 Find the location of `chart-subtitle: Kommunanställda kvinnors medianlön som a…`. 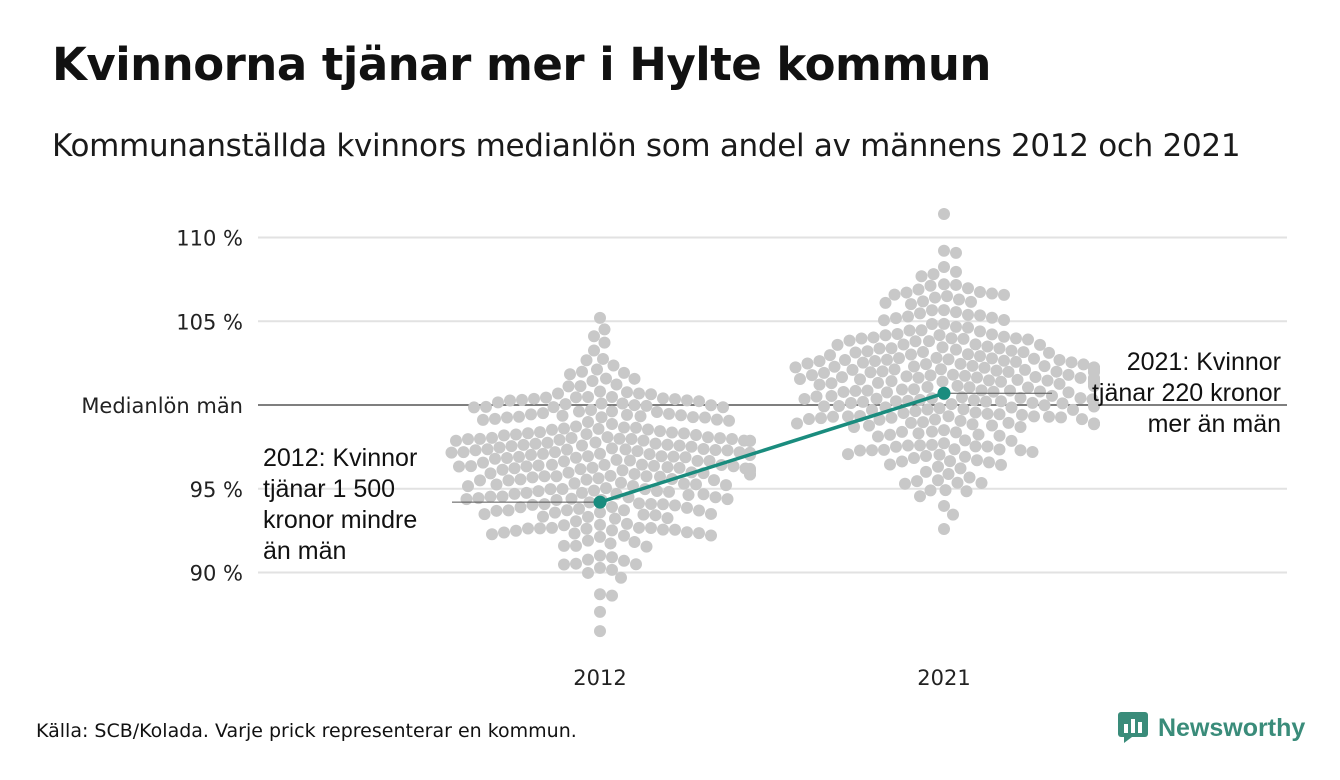

chart-subtitle: Kommunanställda kvinnors medianlön som a… is located at coordinates (646, 146).